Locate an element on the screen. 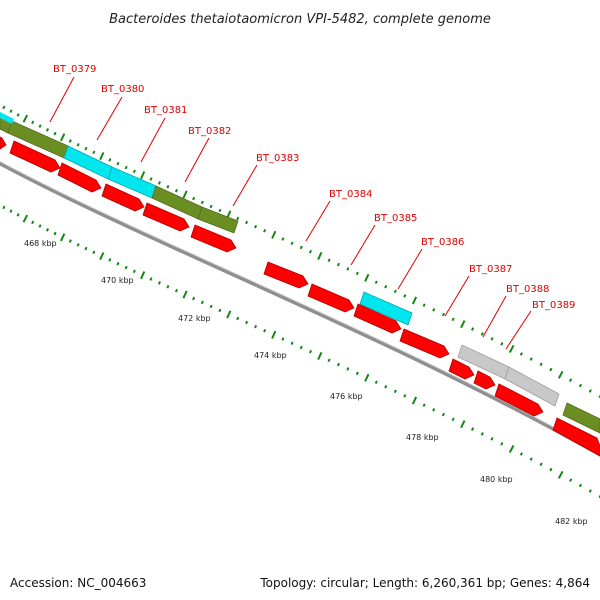 This screenshot has height=600, width=600. feature-grey is located at coordinates (532, 386).